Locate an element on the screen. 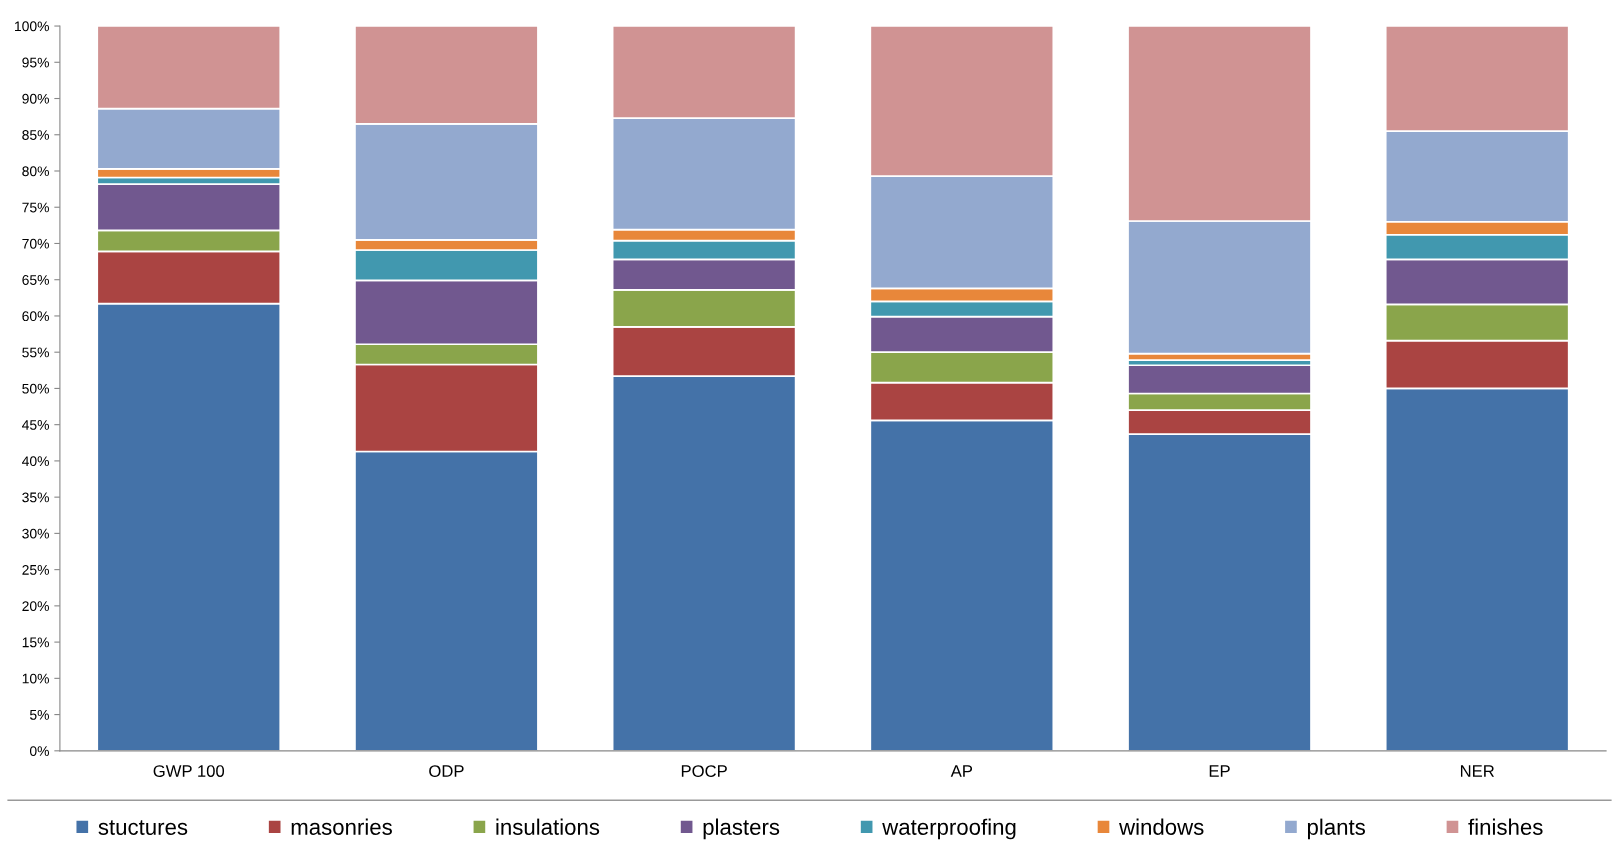 The width and height of the screenshot is (1619, 868). y-tick-label: 40% is located at coordinates (35, 461).